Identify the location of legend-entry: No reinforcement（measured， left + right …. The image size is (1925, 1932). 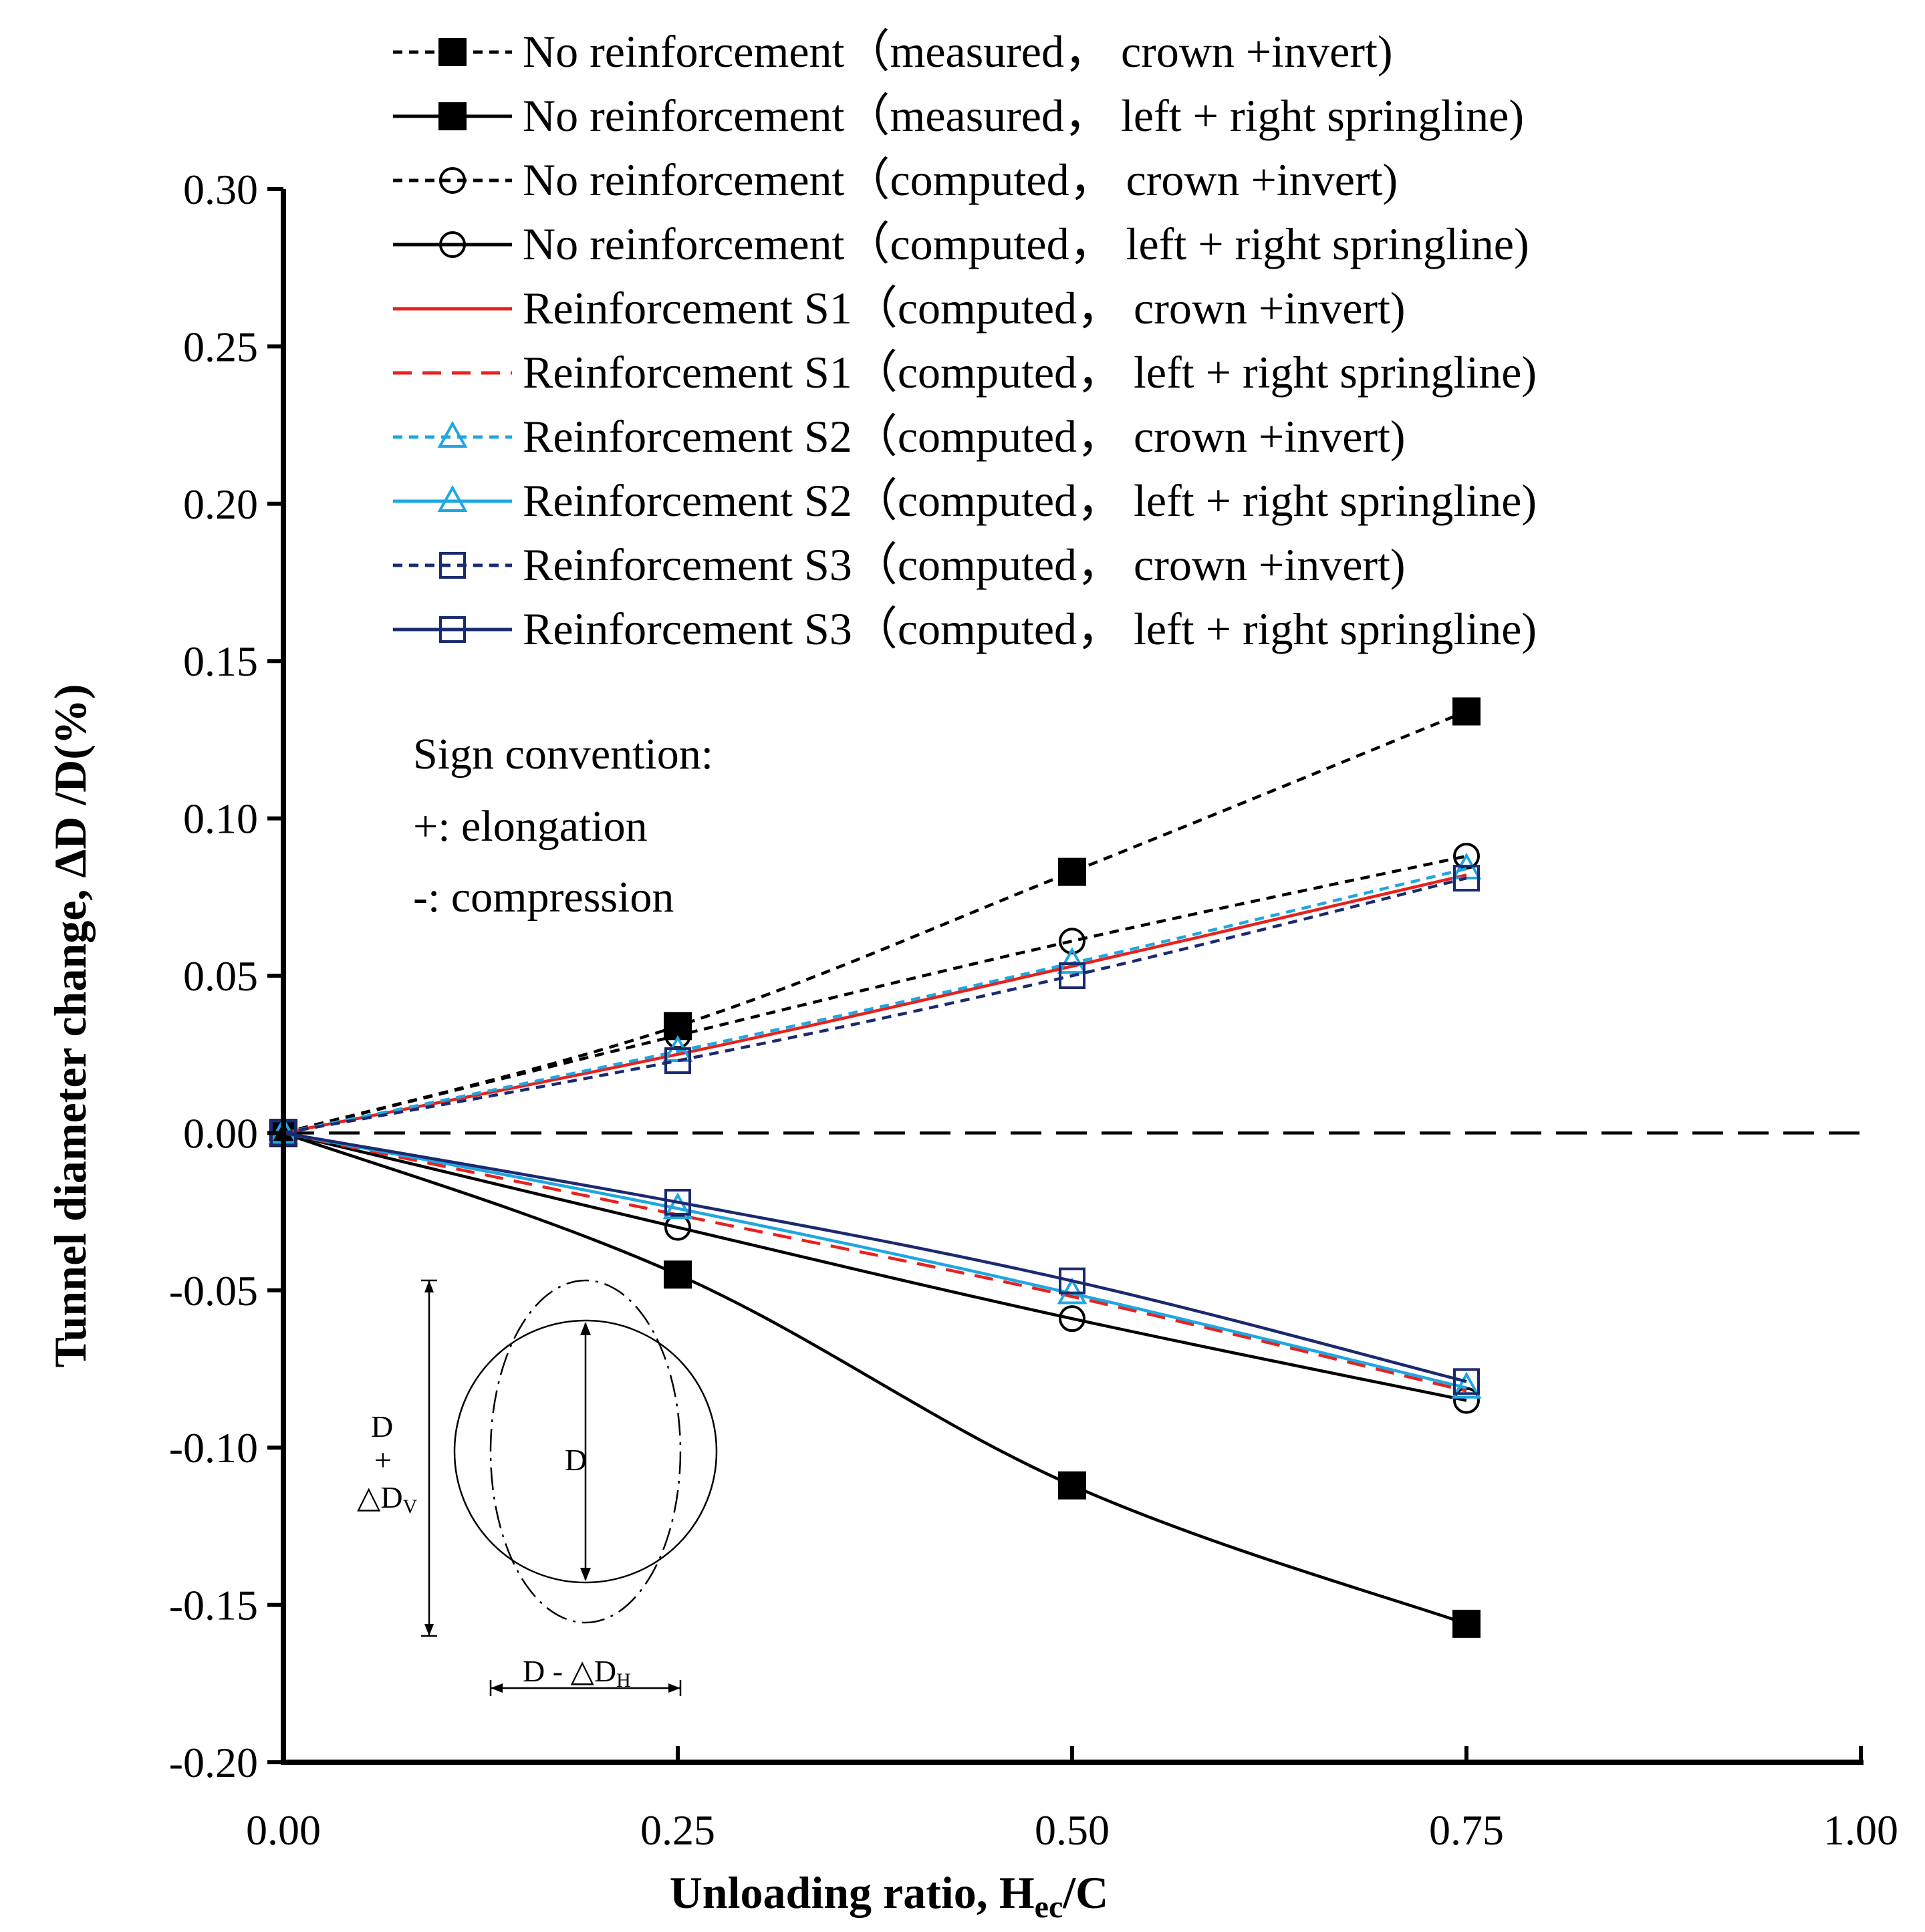
(959, 115).